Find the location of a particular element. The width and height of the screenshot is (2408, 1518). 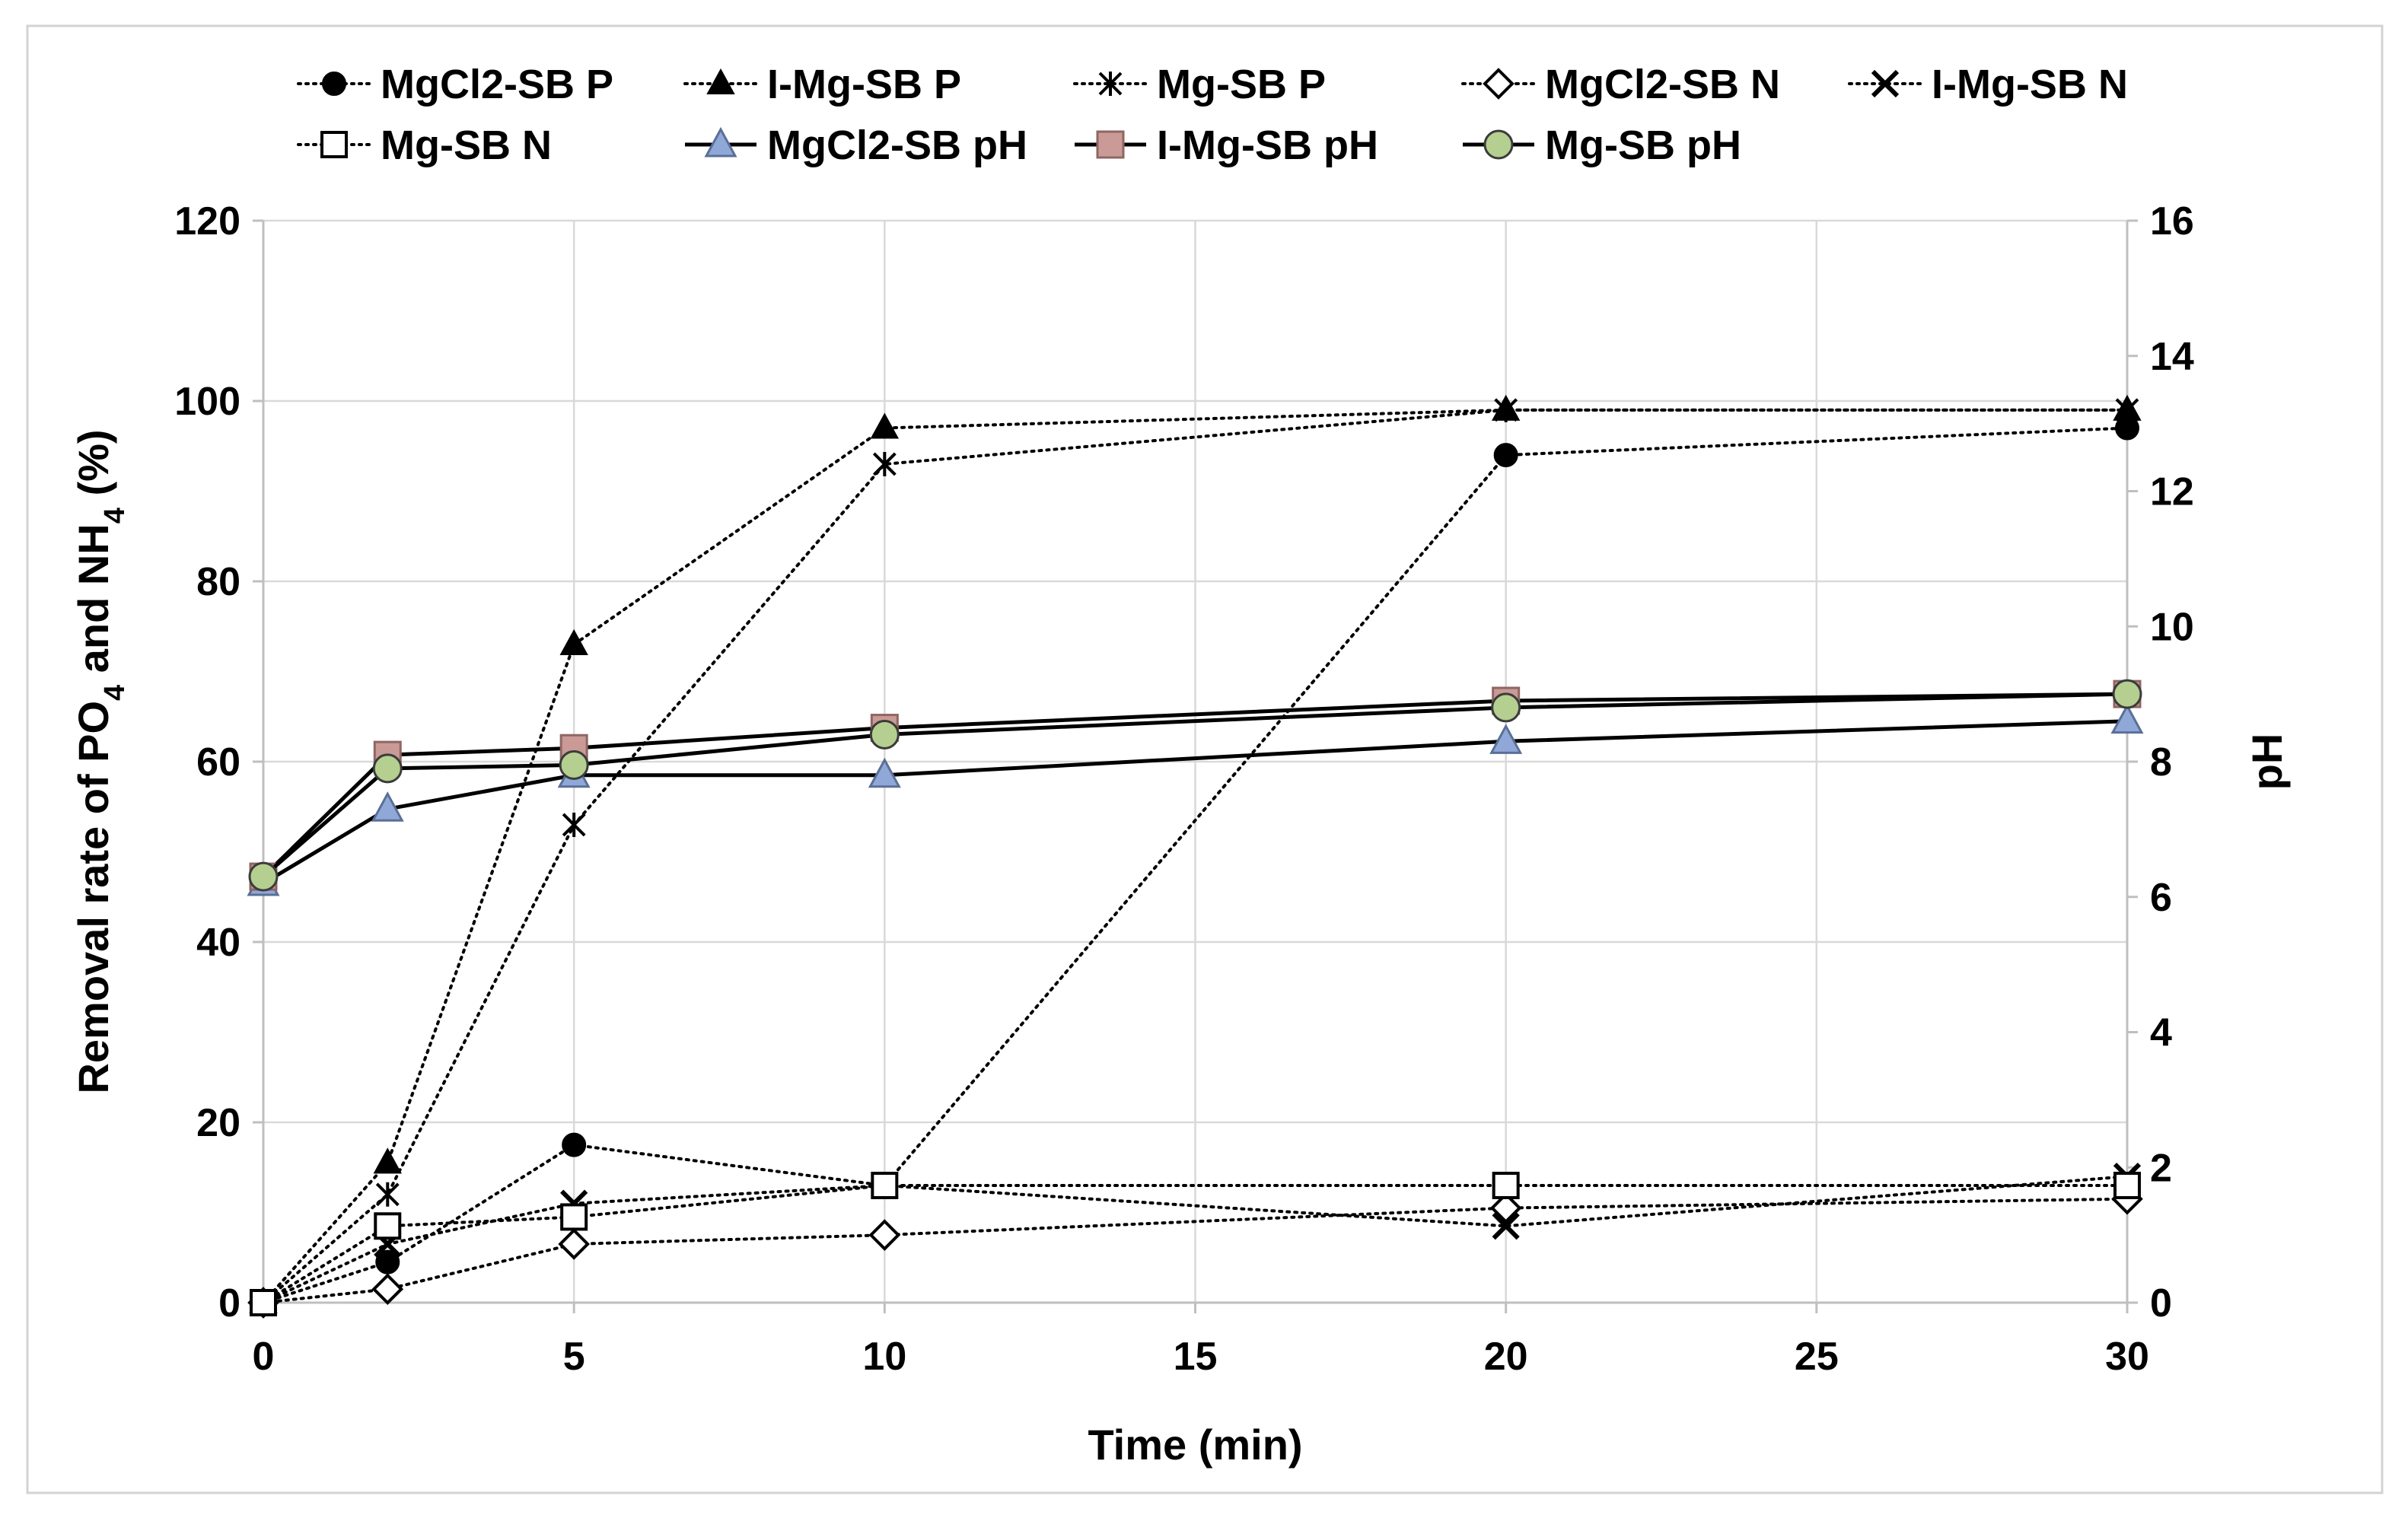

x-tick-label: 10 is located at coordinates (884, 1357).